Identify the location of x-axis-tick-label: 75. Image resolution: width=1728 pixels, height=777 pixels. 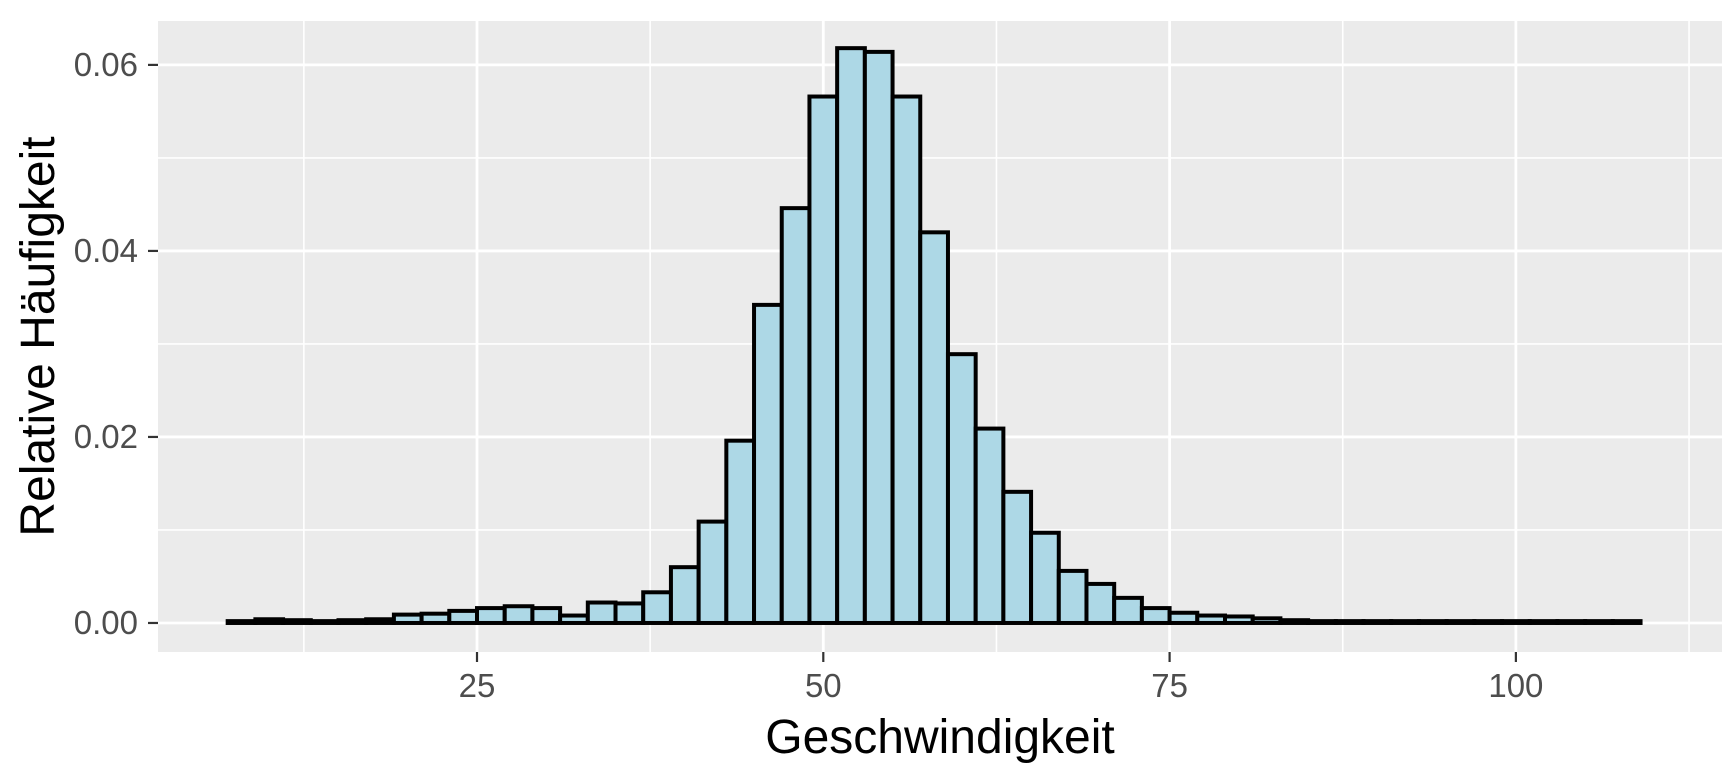
(1169, 685).